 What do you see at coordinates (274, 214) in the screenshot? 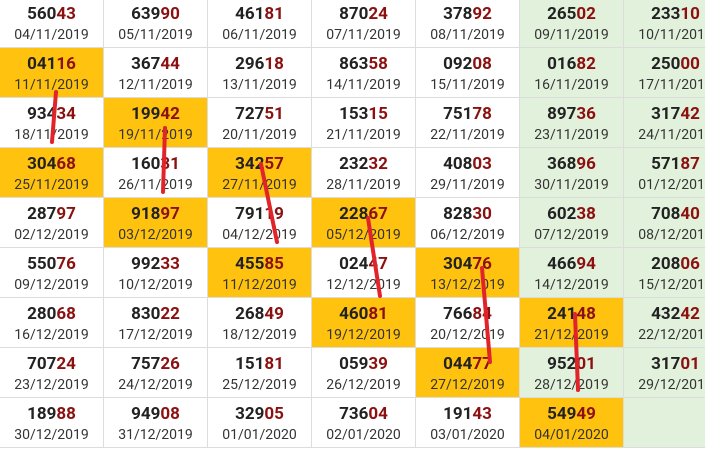
I see `number-tail: 19` at bounding box center [274, 214].